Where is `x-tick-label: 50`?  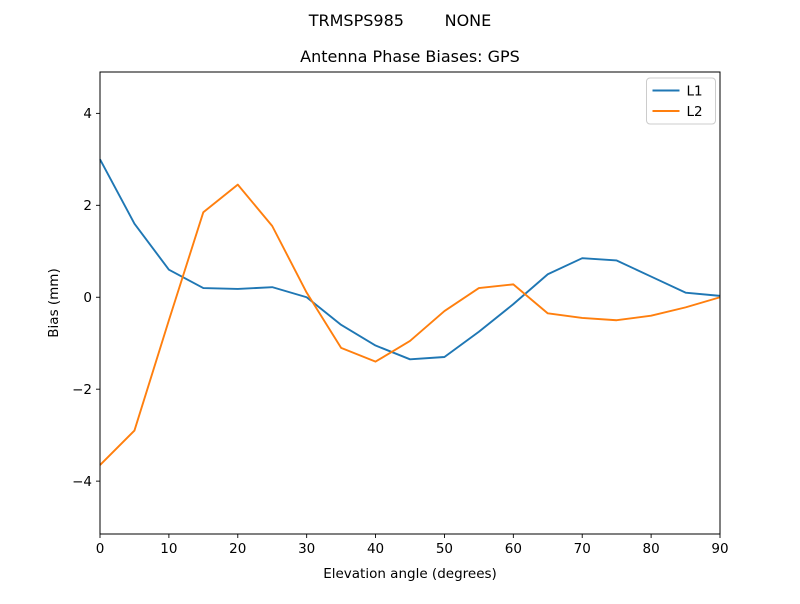 x-tick-label: 50 is located at coordinates (444, 549).